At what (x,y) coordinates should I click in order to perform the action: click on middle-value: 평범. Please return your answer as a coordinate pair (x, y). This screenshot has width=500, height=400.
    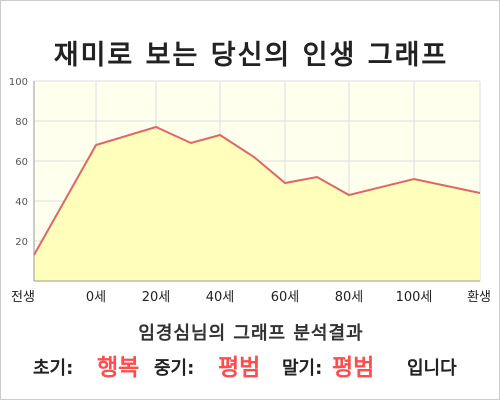
    Looking at the image, I should click on (239, 368).